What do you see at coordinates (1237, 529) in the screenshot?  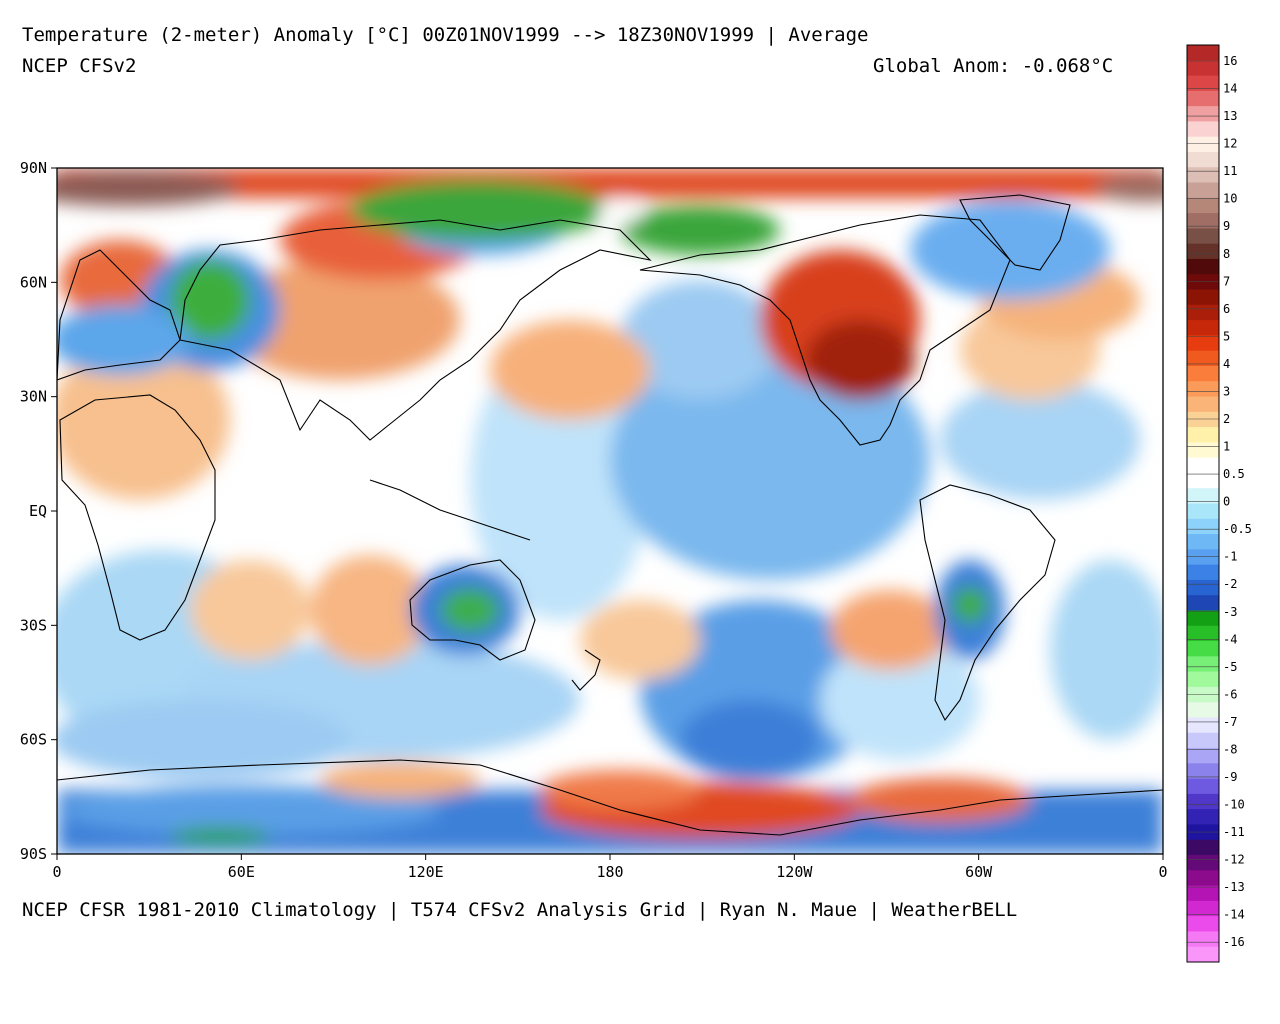 I see `colorbar-label: -0.5` at bounding box center [1237, 529].